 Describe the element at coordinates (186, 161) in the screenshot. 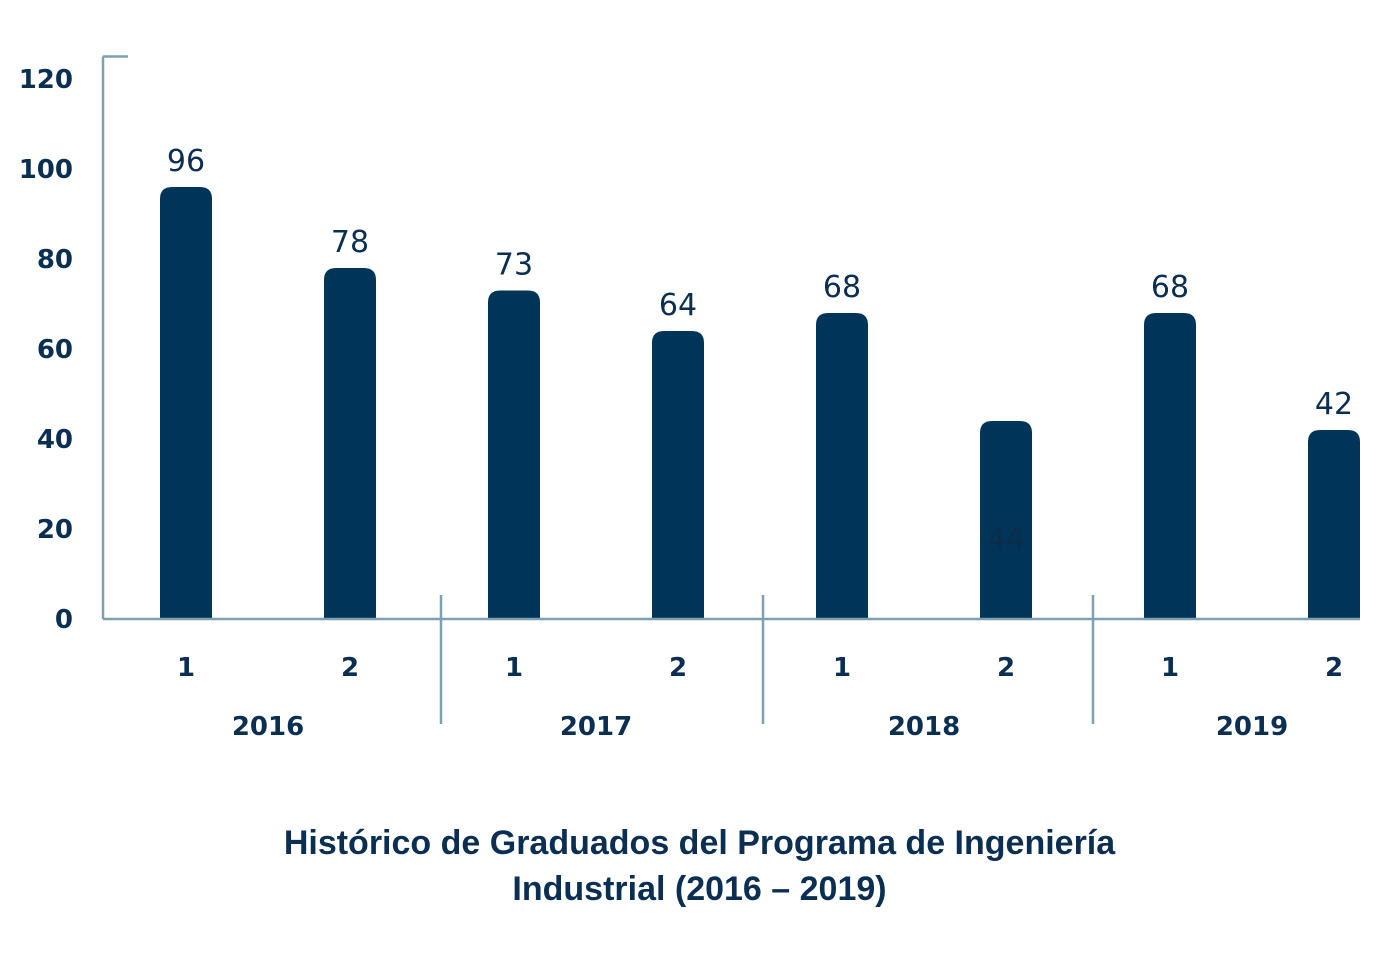

I see `data-label: 96` at that location.